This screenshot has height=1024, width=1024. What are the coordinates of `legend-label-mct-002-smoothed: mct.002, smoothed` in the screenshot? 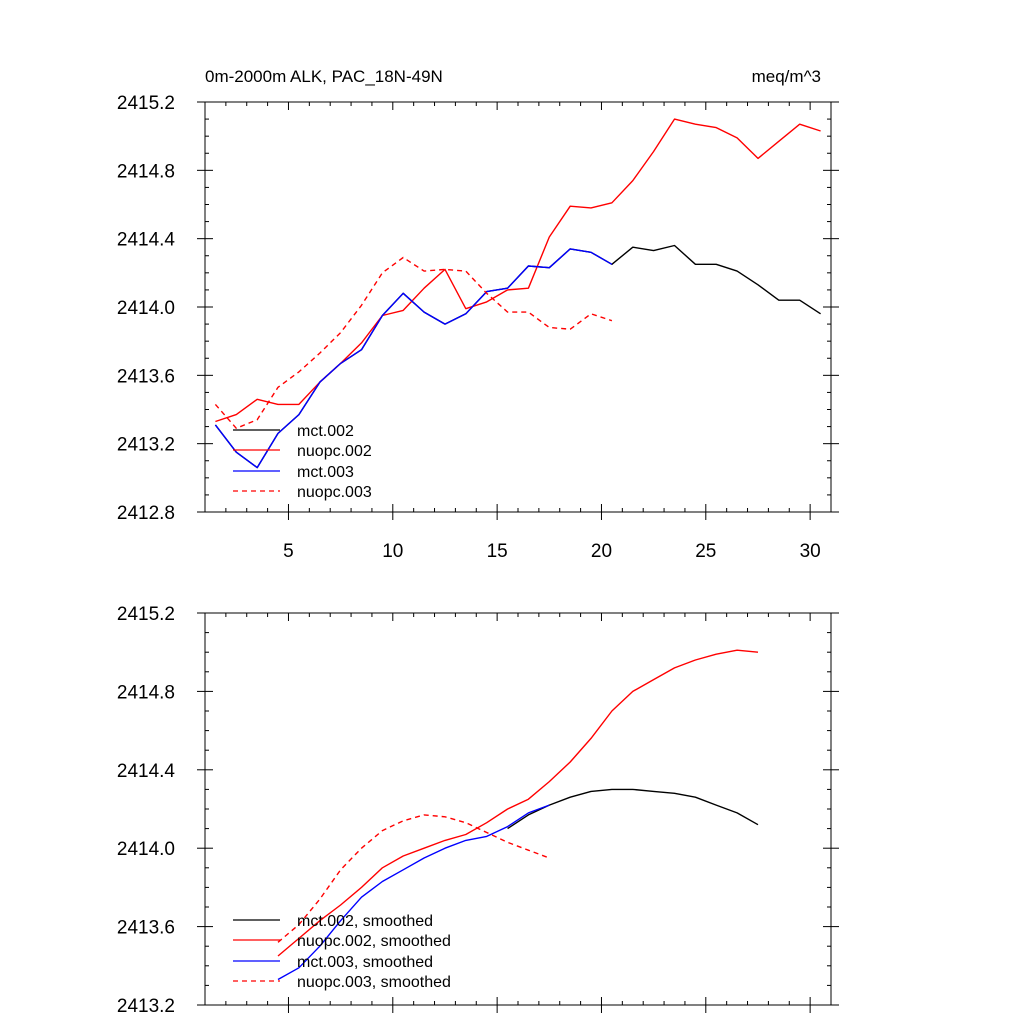 It's located at (365, 921).